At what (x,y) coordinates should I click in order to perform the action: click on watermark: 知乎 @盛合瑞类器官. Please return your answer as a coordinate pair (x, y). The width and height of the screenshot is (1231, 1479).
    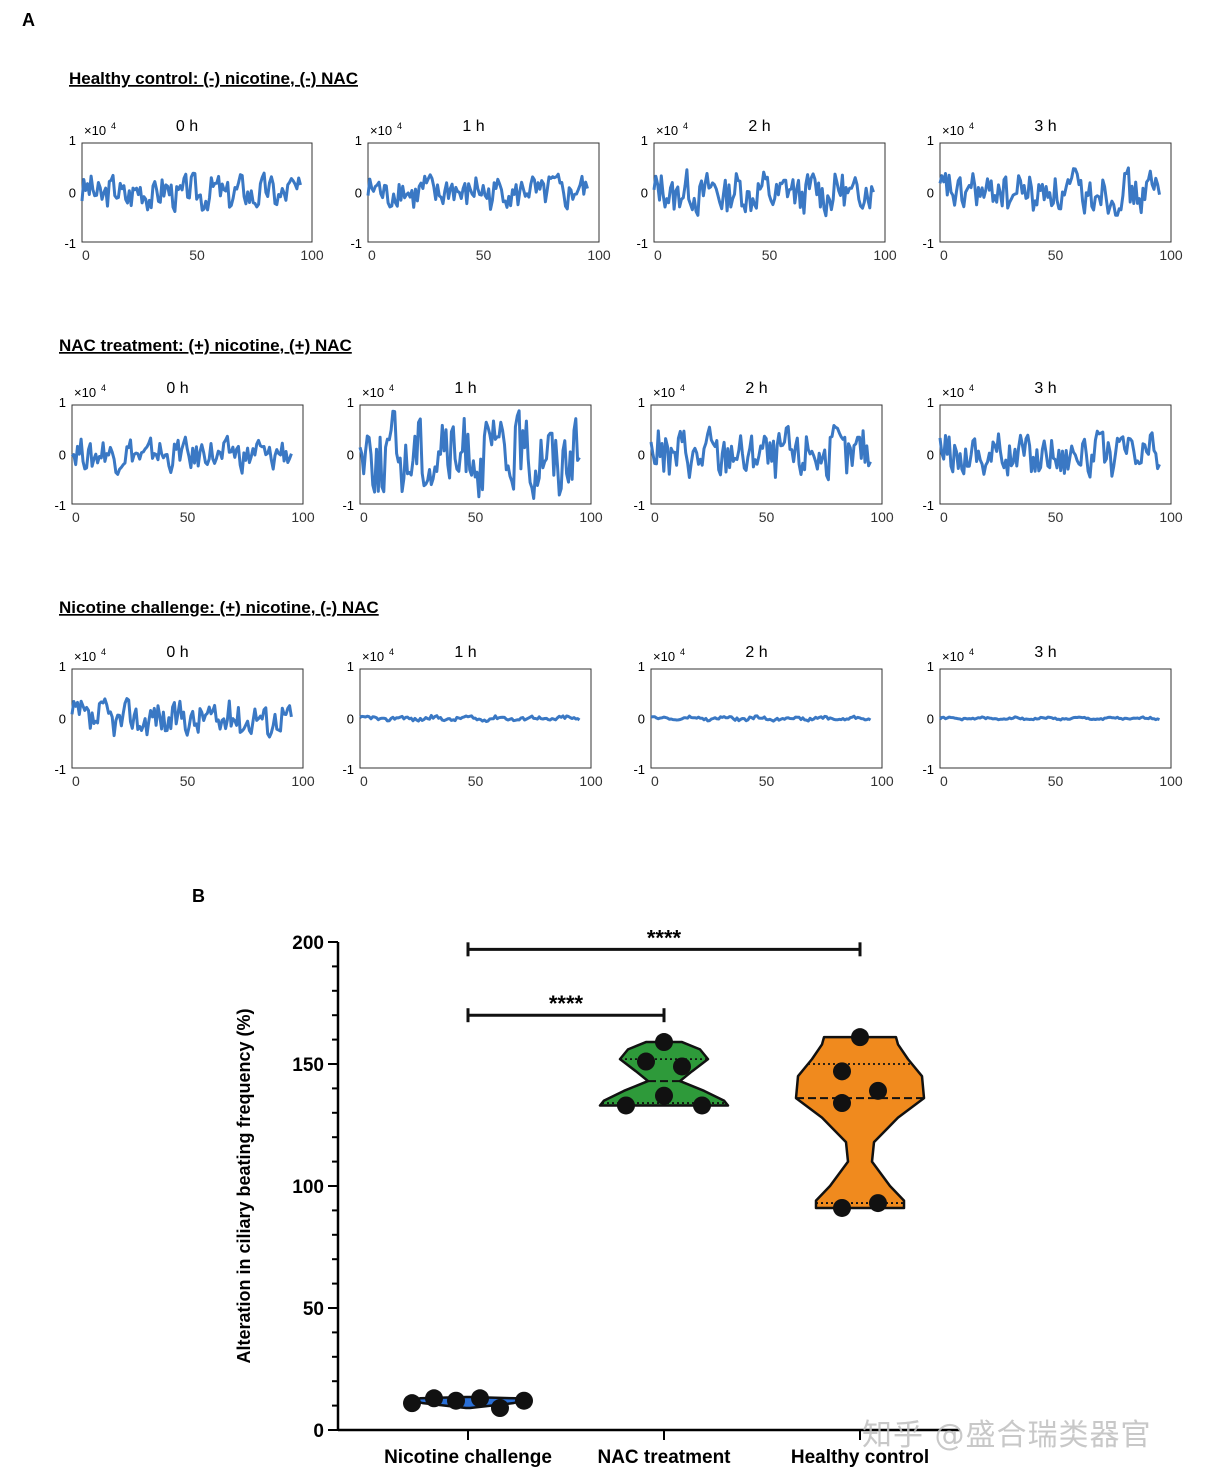
    Looking at the image, I should click on (1007, 1435).